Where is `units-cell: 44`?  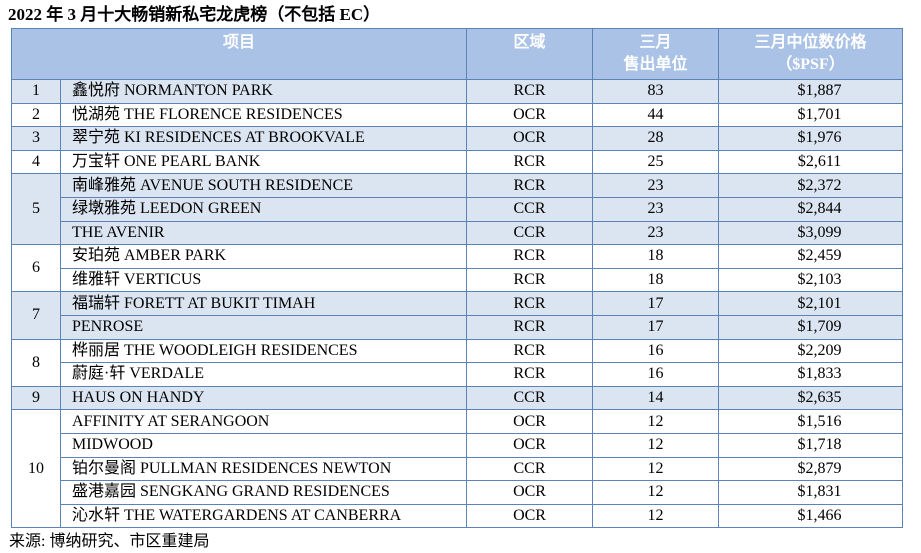
units-cell: 44 is located at coordinates (656, 115).